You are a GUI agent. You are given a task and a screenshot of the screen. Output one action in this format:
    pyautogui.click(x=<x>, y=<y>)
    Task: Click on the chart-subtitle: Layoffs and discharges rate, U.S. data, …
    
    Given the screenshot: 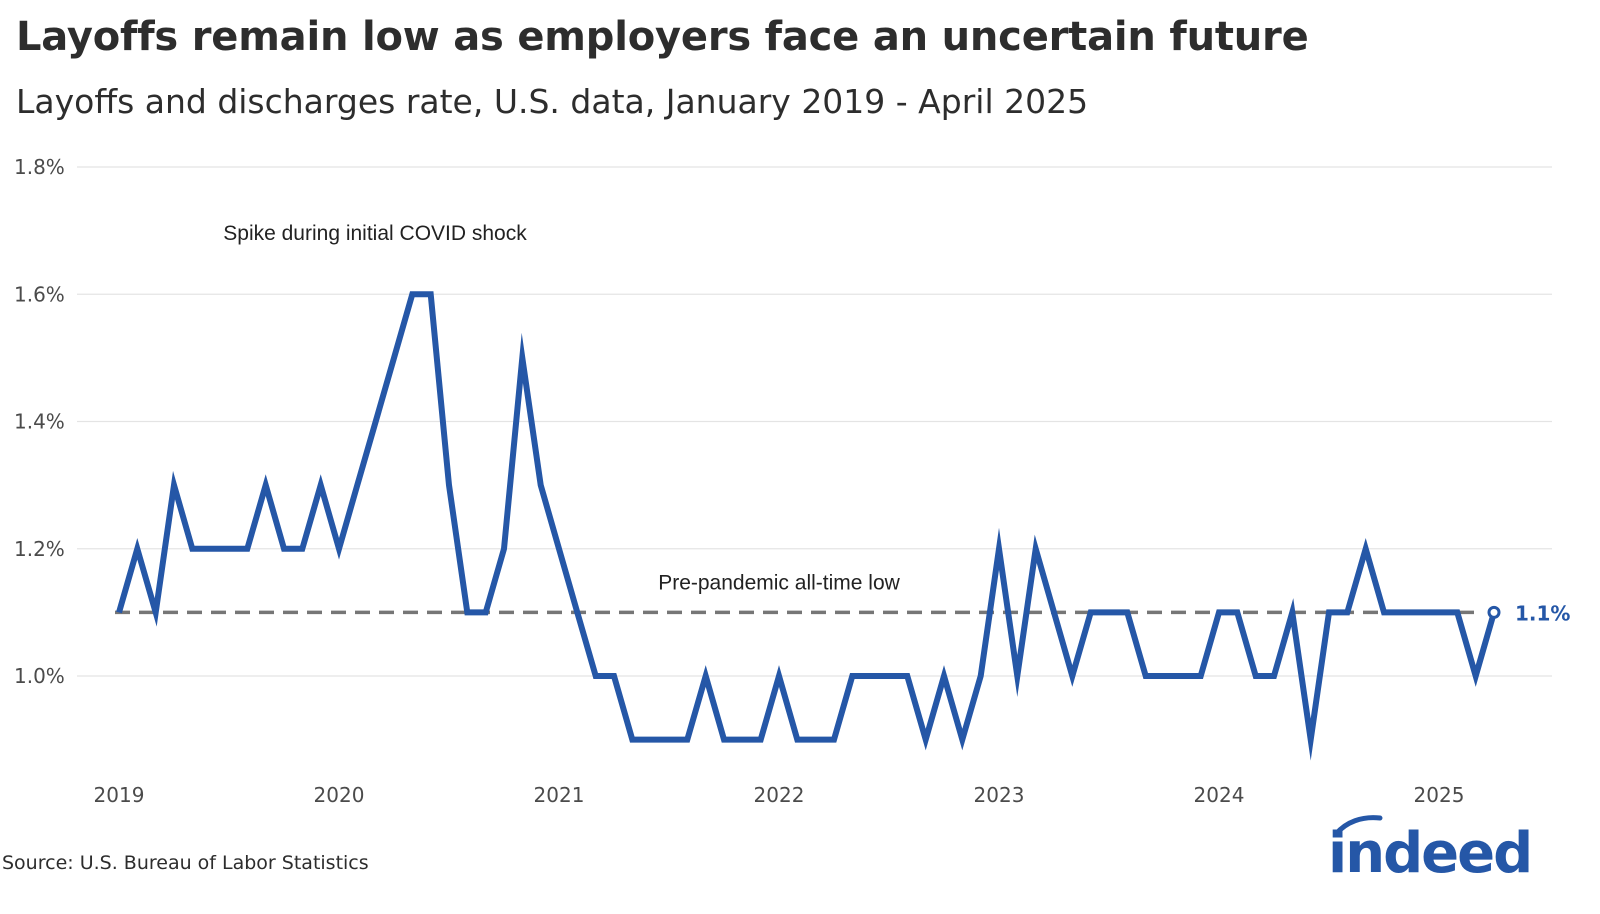 What is the action you would take?
    pyautogui.click(x=552, y=101)
    